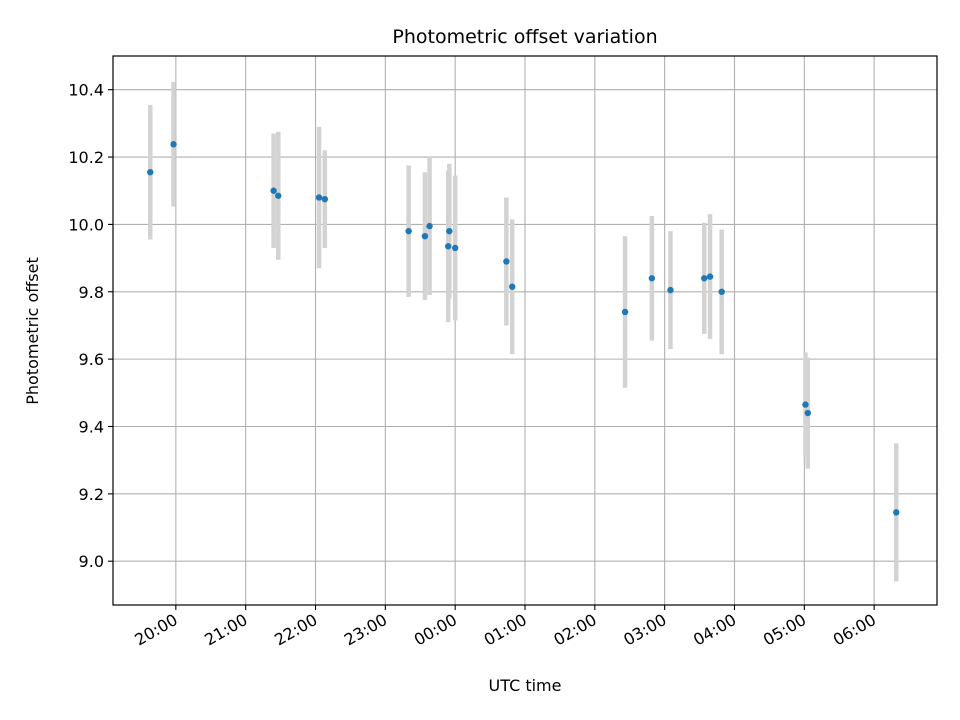  Describe the element at coordinates (91, 494) in the screenshot. I see `y-tick-label: 9.2` at that location.